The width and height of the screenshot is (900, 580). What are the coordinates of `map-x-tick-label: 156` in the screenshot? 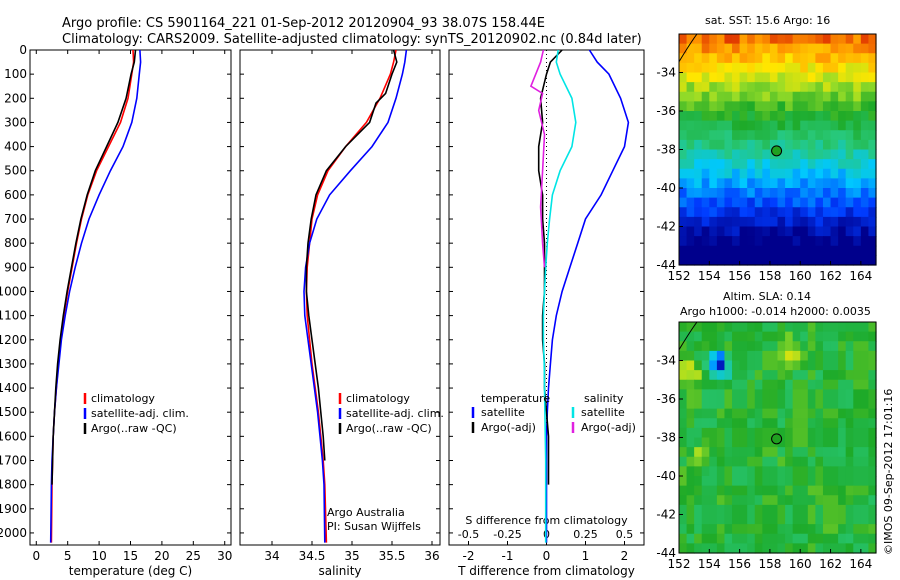 It's located at (739, 564).